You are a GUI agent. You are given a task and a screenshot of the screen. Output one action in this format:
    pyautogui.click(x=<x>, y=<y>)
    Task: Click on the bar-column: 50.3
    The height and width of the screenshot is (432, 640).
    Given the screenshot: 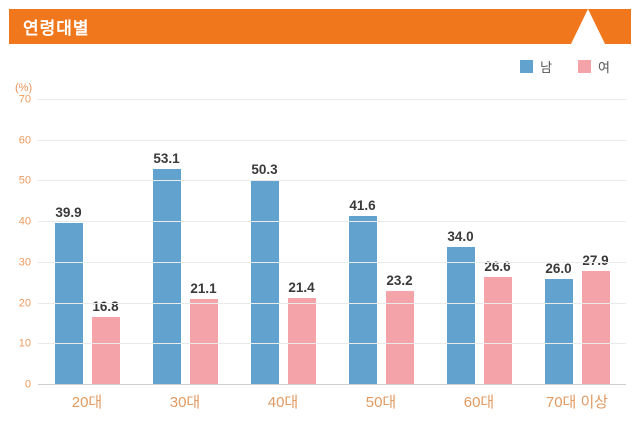 What is the action you would take?
    pyautogui.click(x=264, y=242)
    